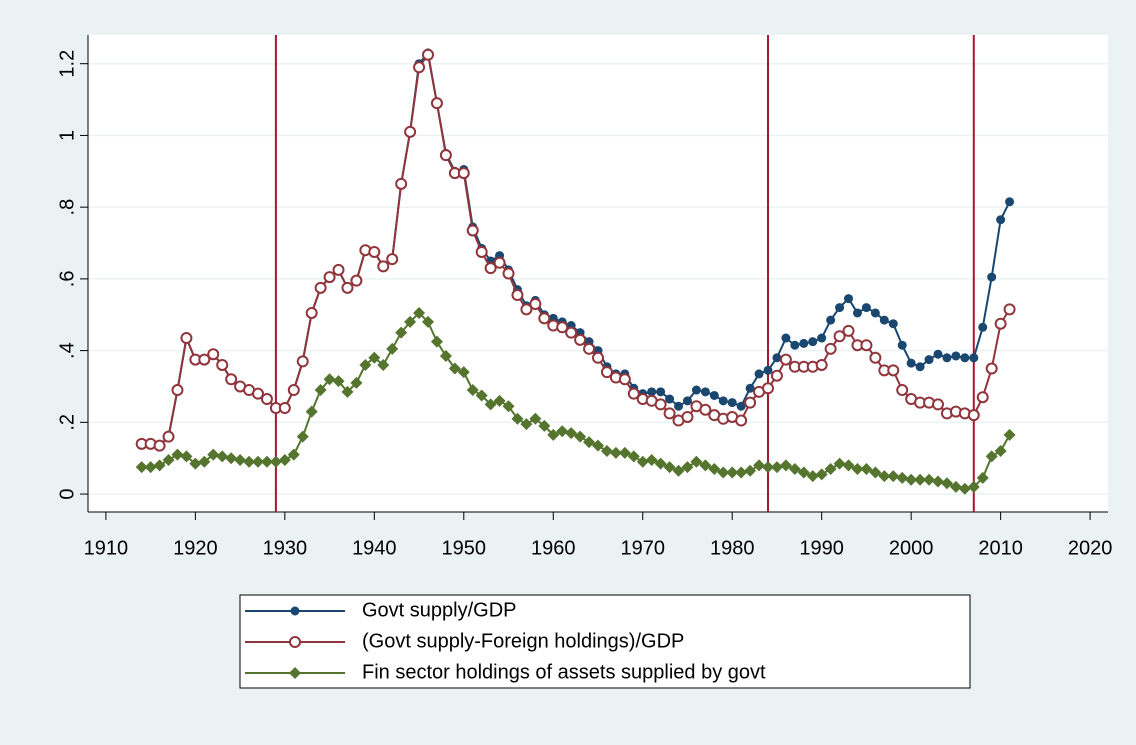  I want to click on x-tick-label: 2020, so click(1090, 548).